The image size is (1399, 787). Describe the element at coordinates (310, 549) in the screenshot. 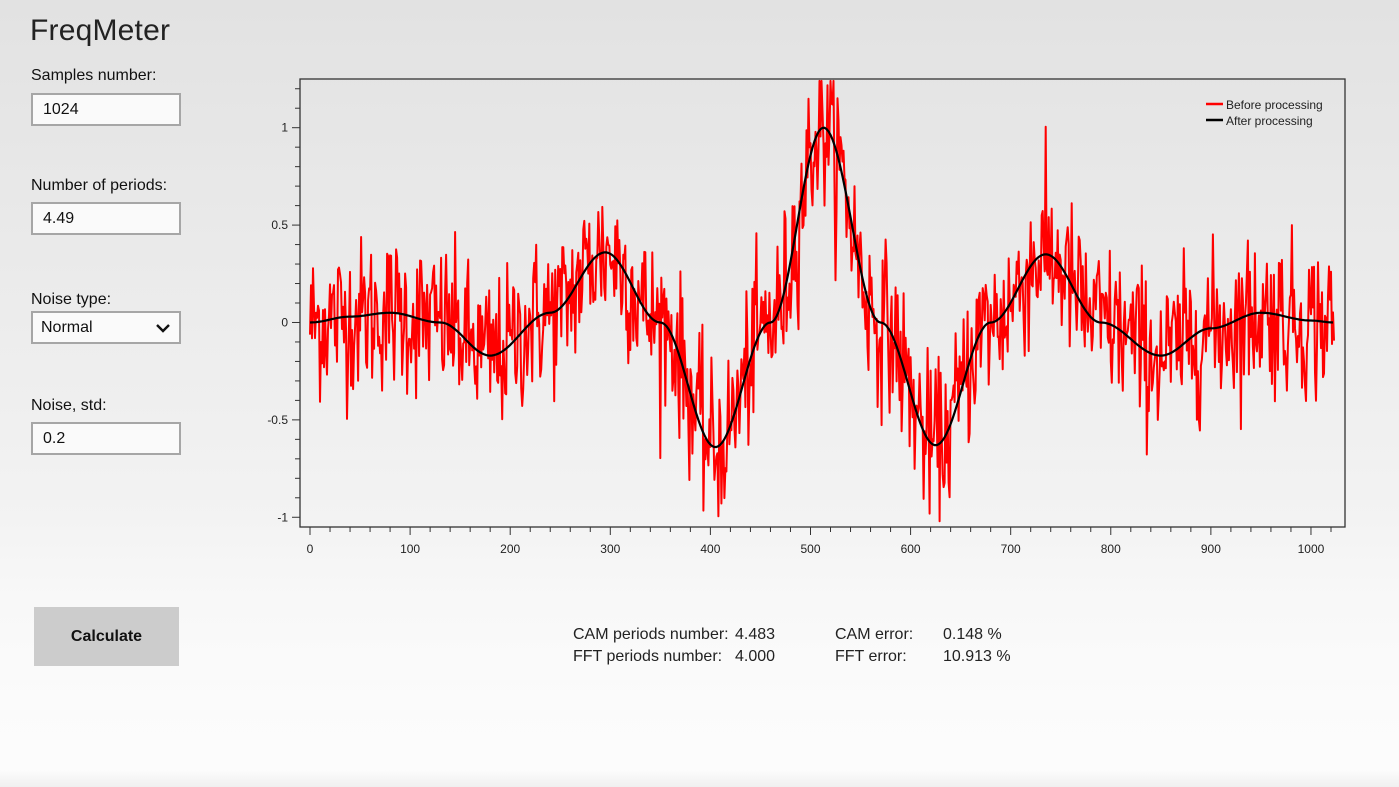

I see `x-tick-label: 0` at that location.